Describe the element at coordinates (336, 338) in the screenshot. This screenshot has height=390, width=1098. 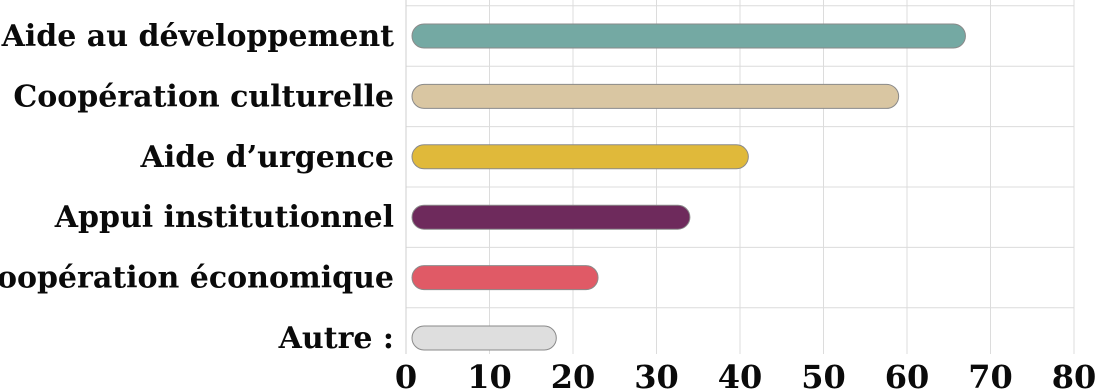
I see `category-label: Autre :` at that location.